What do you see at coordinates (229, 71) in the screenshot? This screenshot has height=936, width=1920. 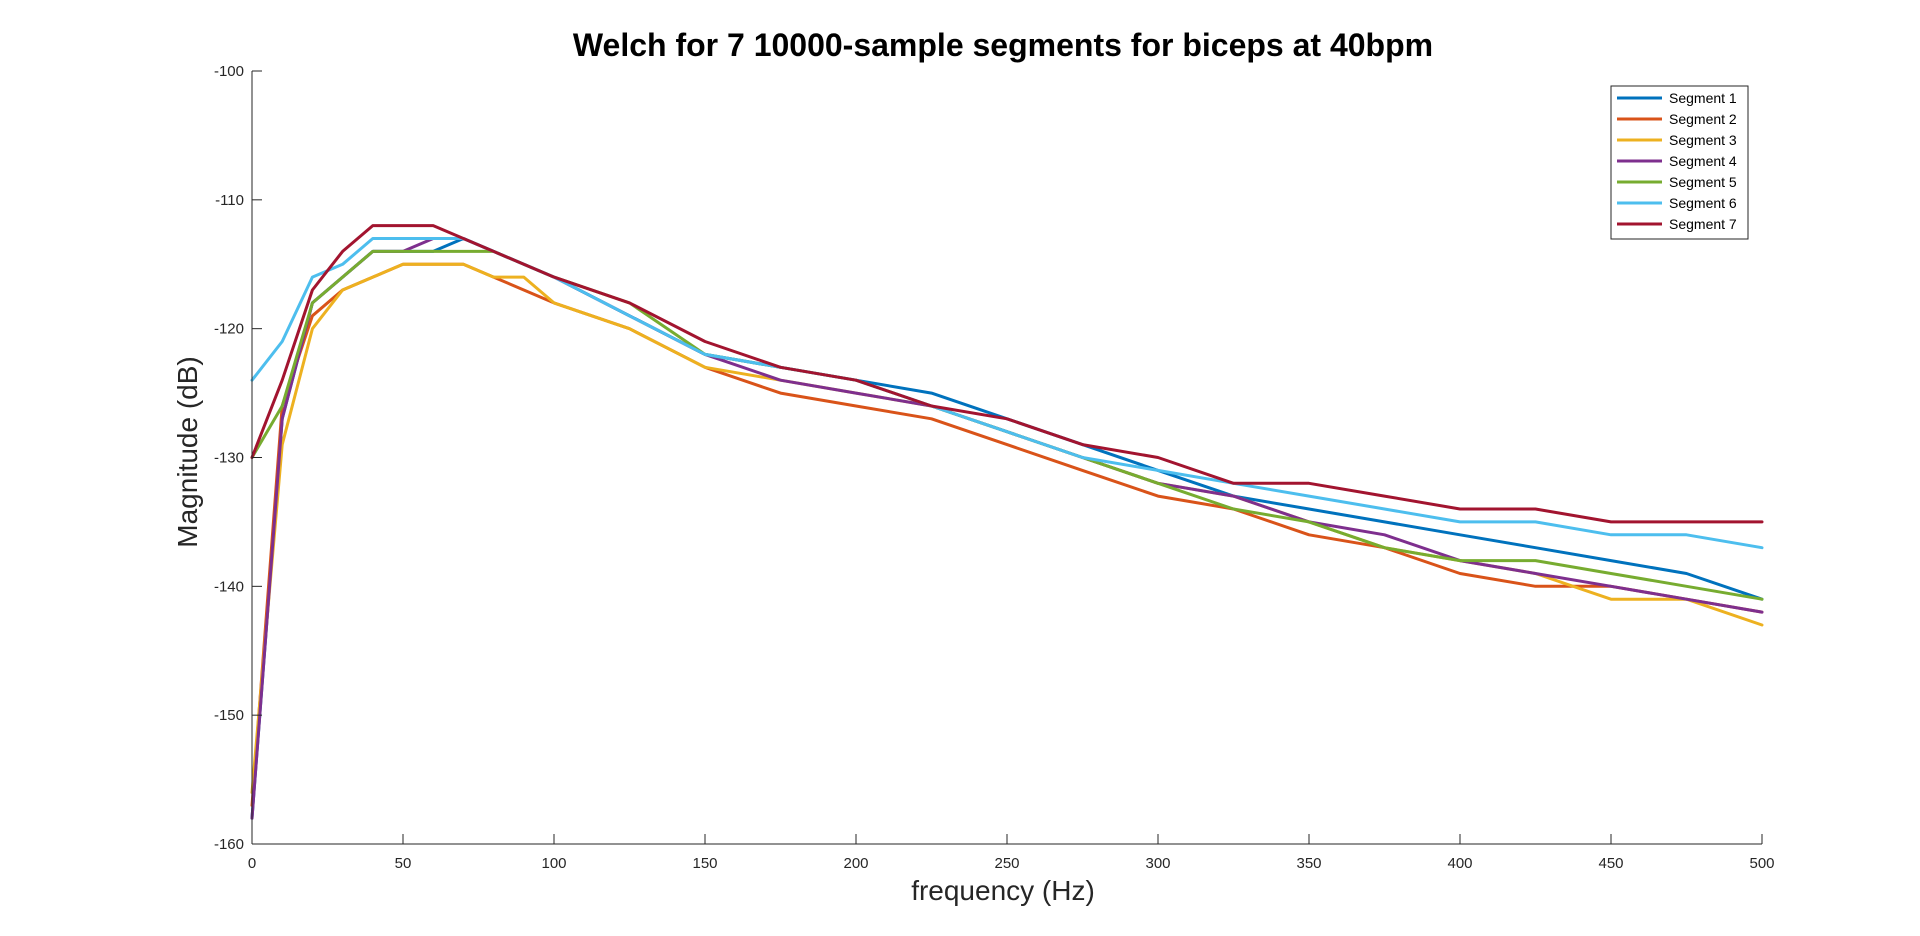 I see `y-tick-label: -100` at bounding box center [229, 71].